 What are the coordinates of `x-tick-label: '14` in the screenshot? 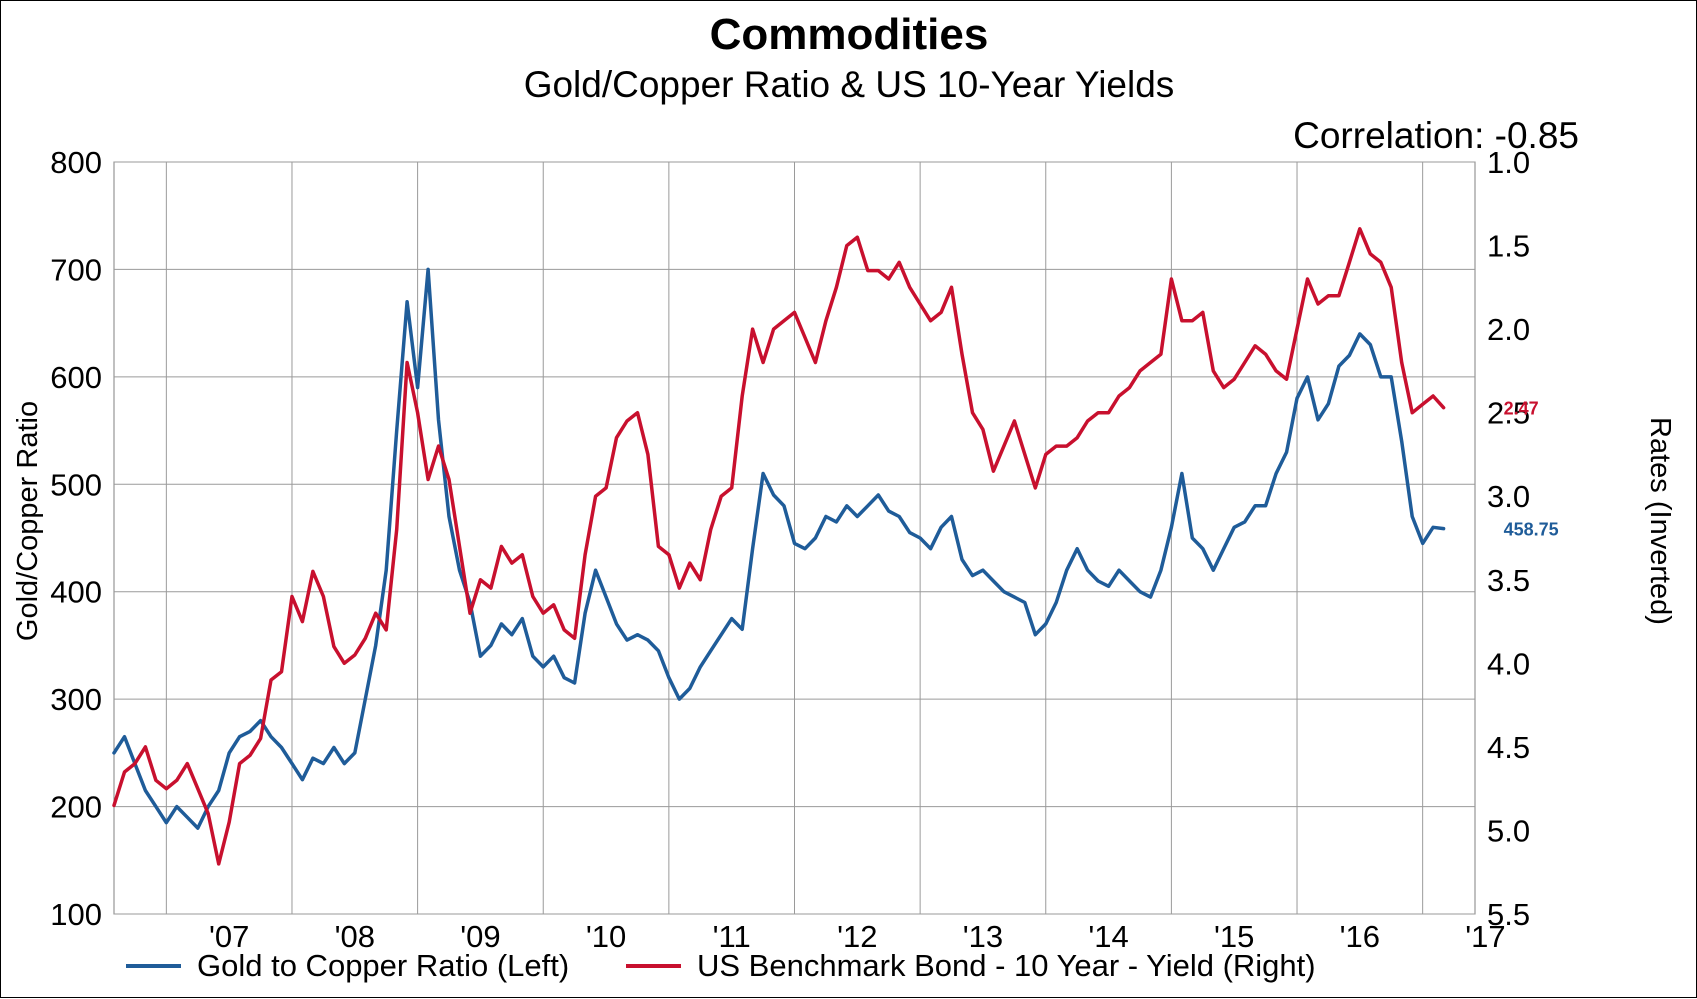 It's located at (1108, 936).